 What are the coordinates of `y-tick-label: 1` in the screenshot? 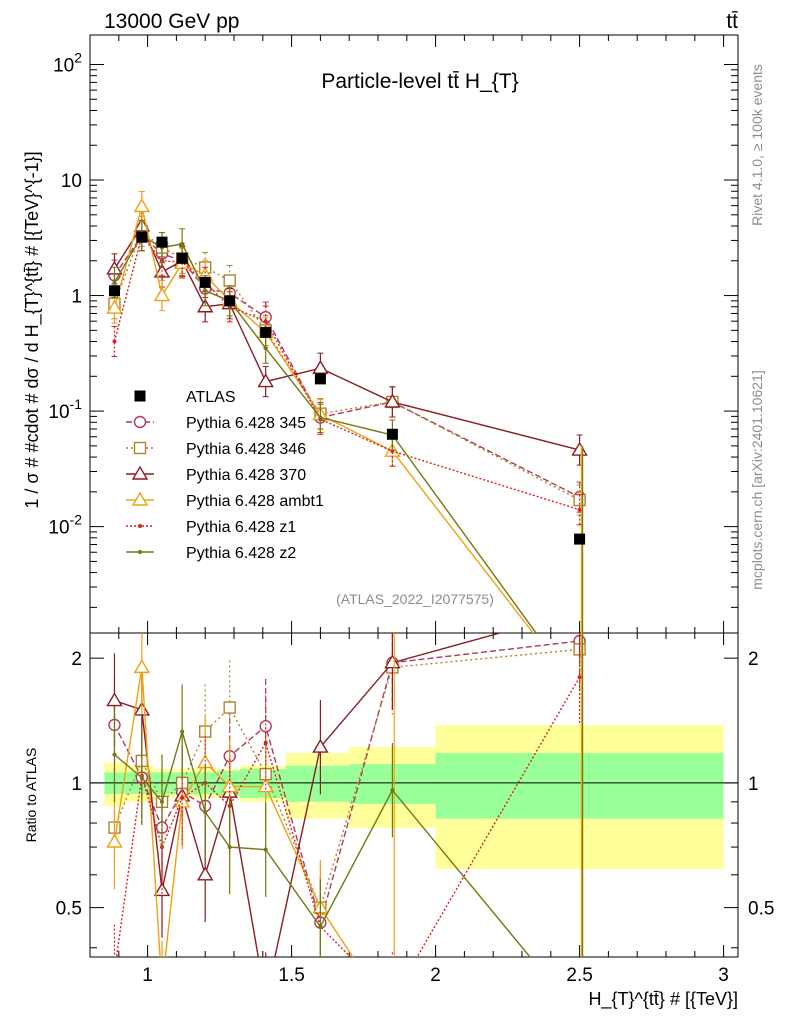 It's located at (76, 297).